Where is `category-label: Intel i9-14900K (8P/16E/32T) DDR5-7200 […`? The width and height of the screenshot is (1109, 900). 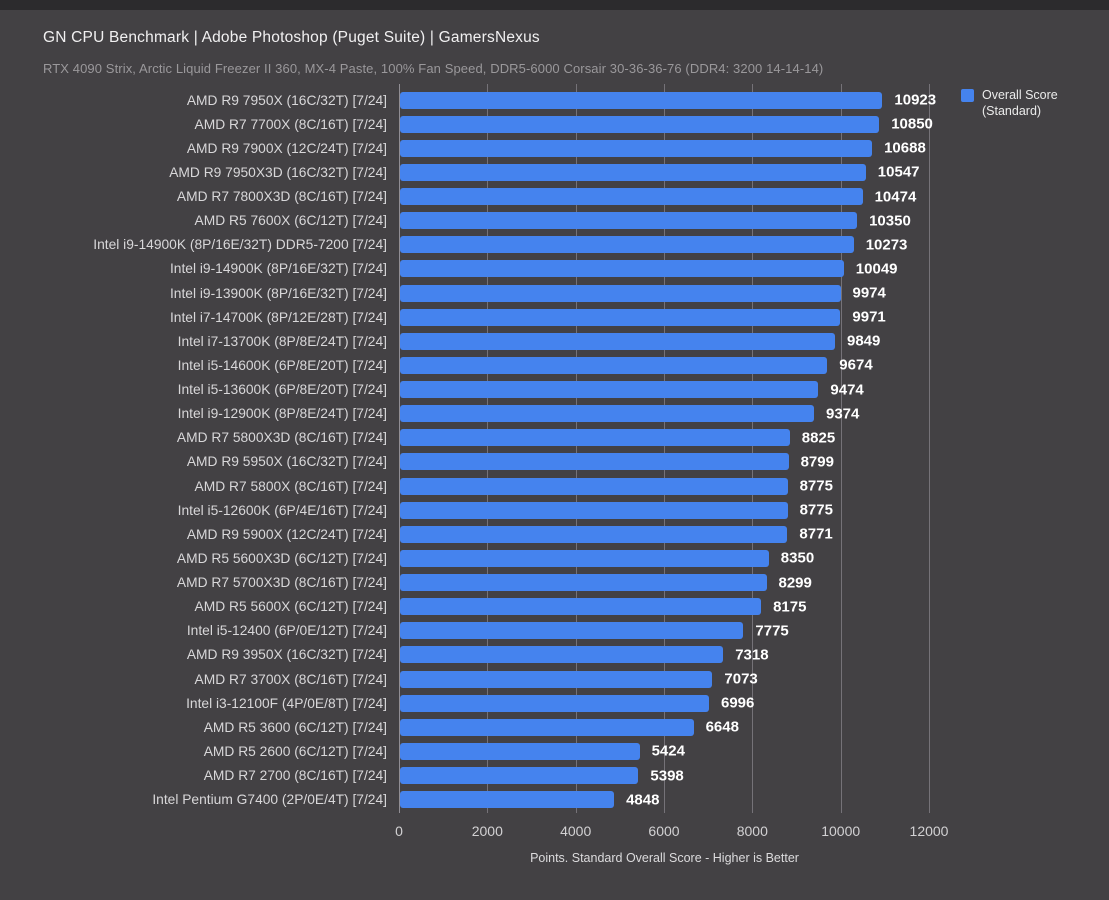
category-label: Intel i9-14900K (8P/16E/32T) DDR5-7200 [… is located at coordinates (240, 245).